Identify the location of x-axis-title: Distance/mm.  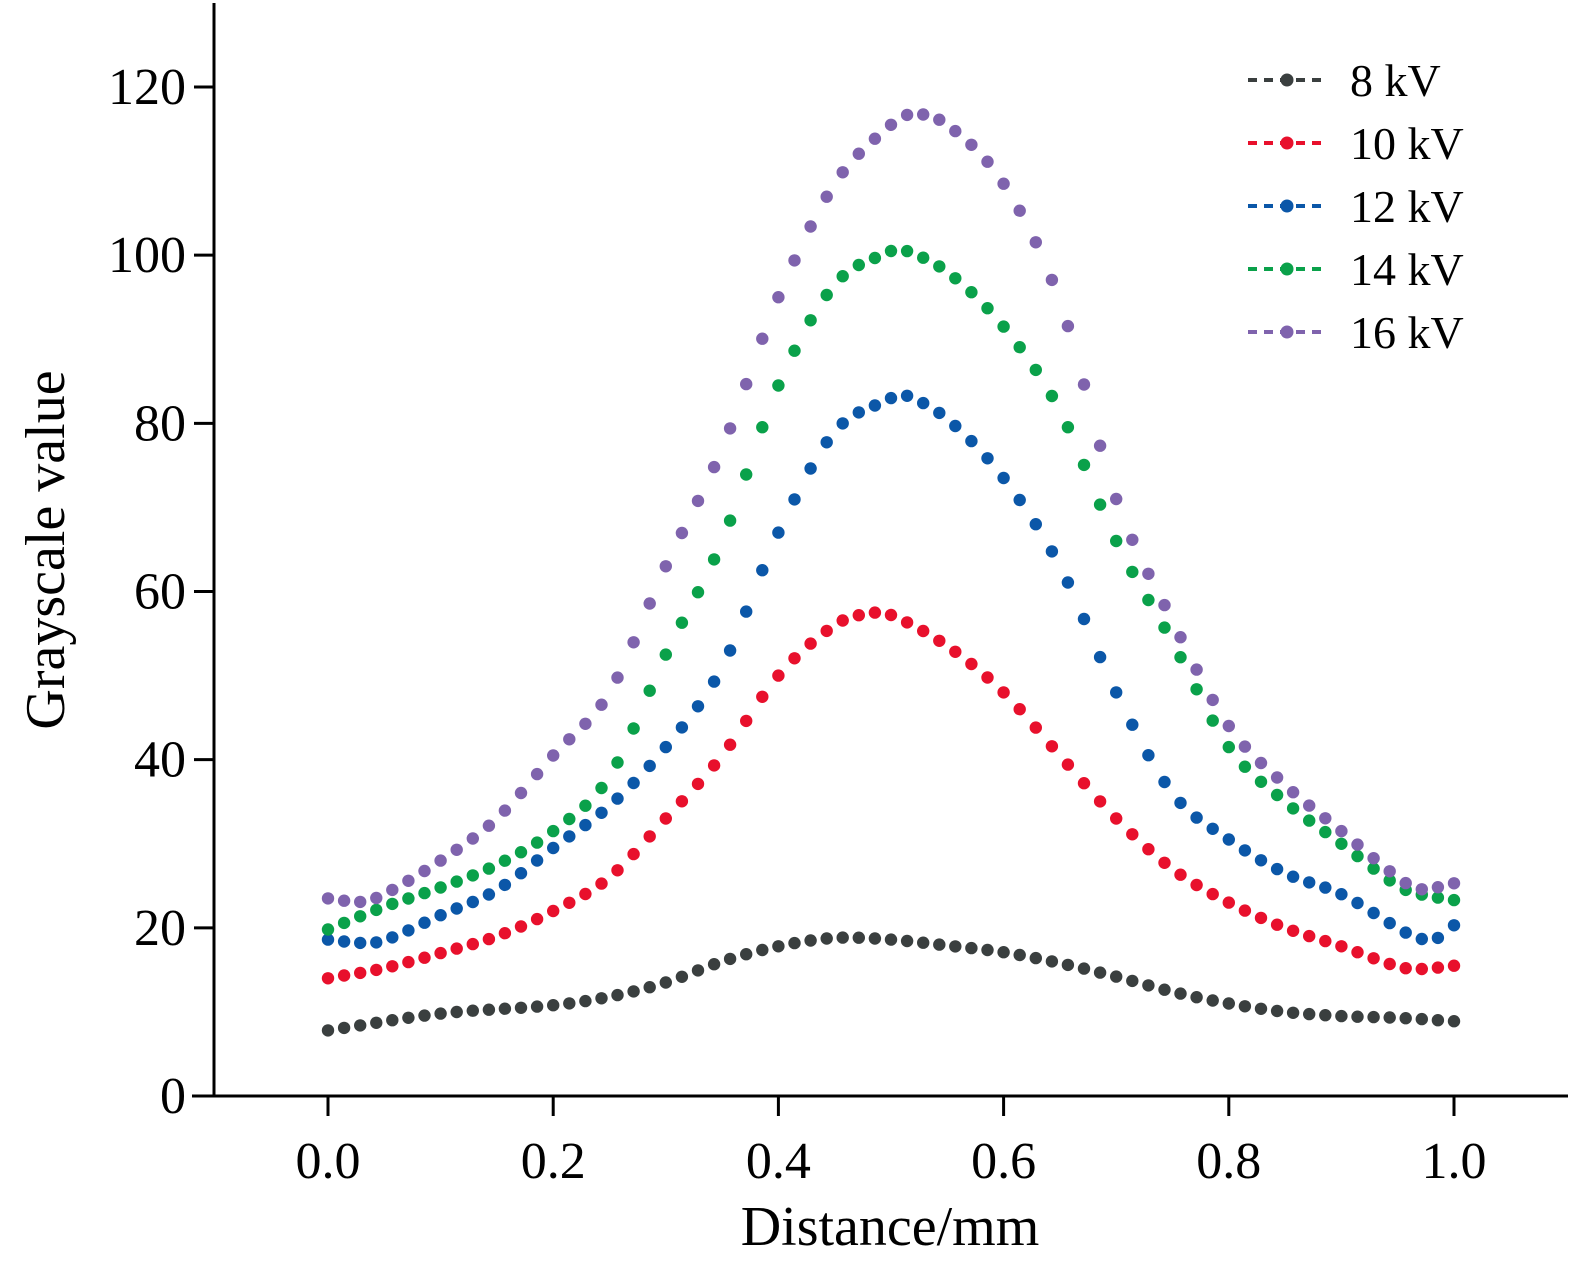
(890, 1227).